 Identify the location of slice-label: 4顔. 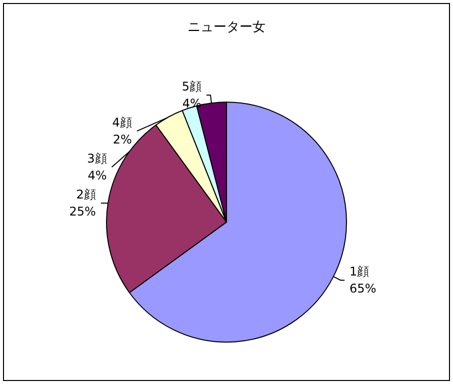
(122, 123).